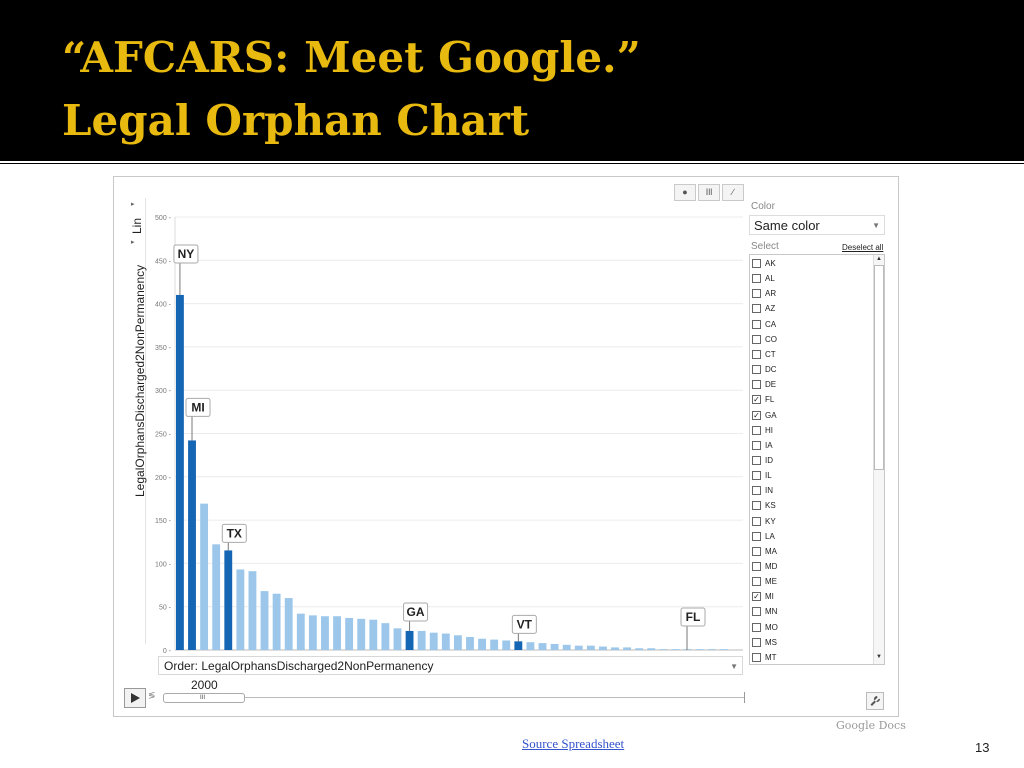 This screenshot has height=768, width=1024. I want to click on scroll-thumb, so click(879, 367).